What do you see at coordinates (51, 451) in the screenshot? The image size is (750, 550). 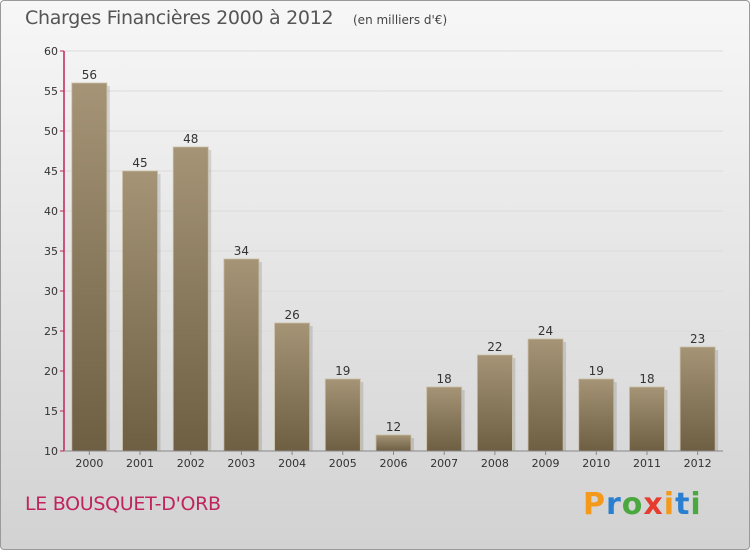 I see `y-tick-label: 10` at bounding box center [51, 451].